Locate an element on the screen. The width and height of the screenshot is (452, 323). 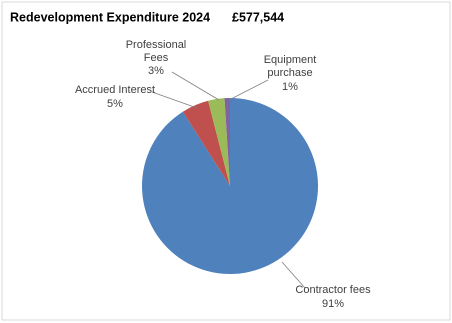
chart-total: £577,544 is located at coordinates (258, 17).